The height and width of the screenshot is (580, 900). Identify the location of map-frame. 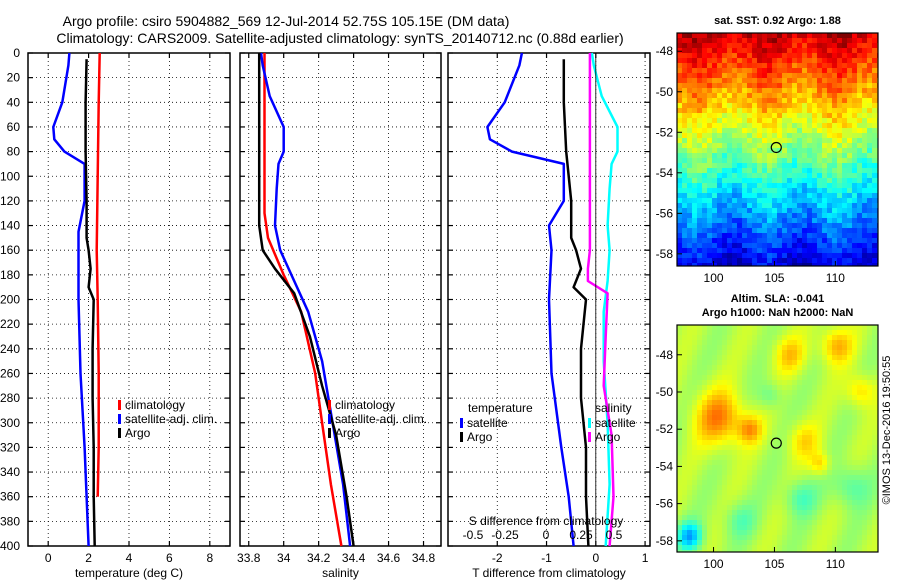
(777, 149).